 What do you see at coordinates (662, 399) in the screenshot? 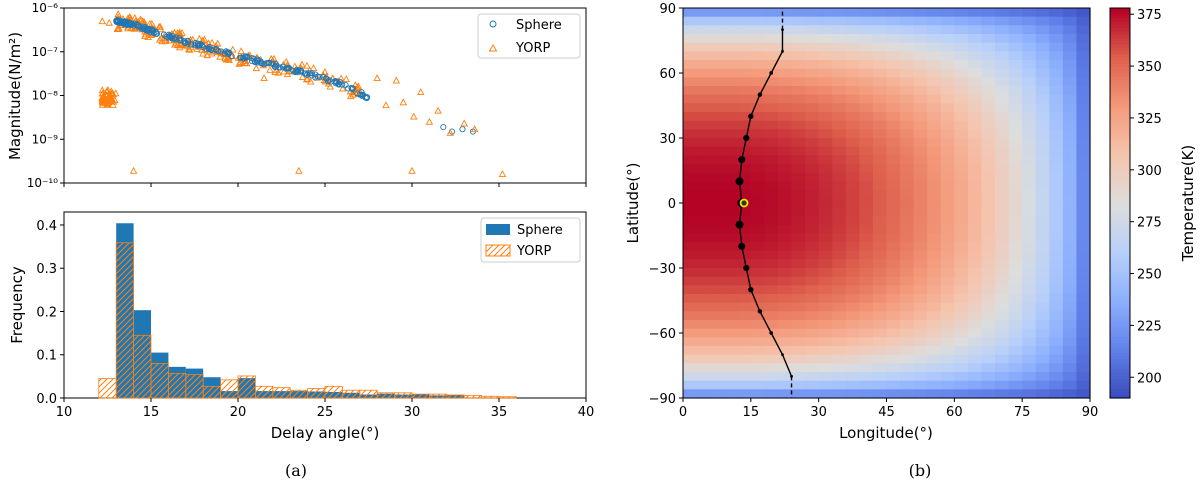
I see `heatmap-y-tick-label: −90` at bounding box center [662, 399].